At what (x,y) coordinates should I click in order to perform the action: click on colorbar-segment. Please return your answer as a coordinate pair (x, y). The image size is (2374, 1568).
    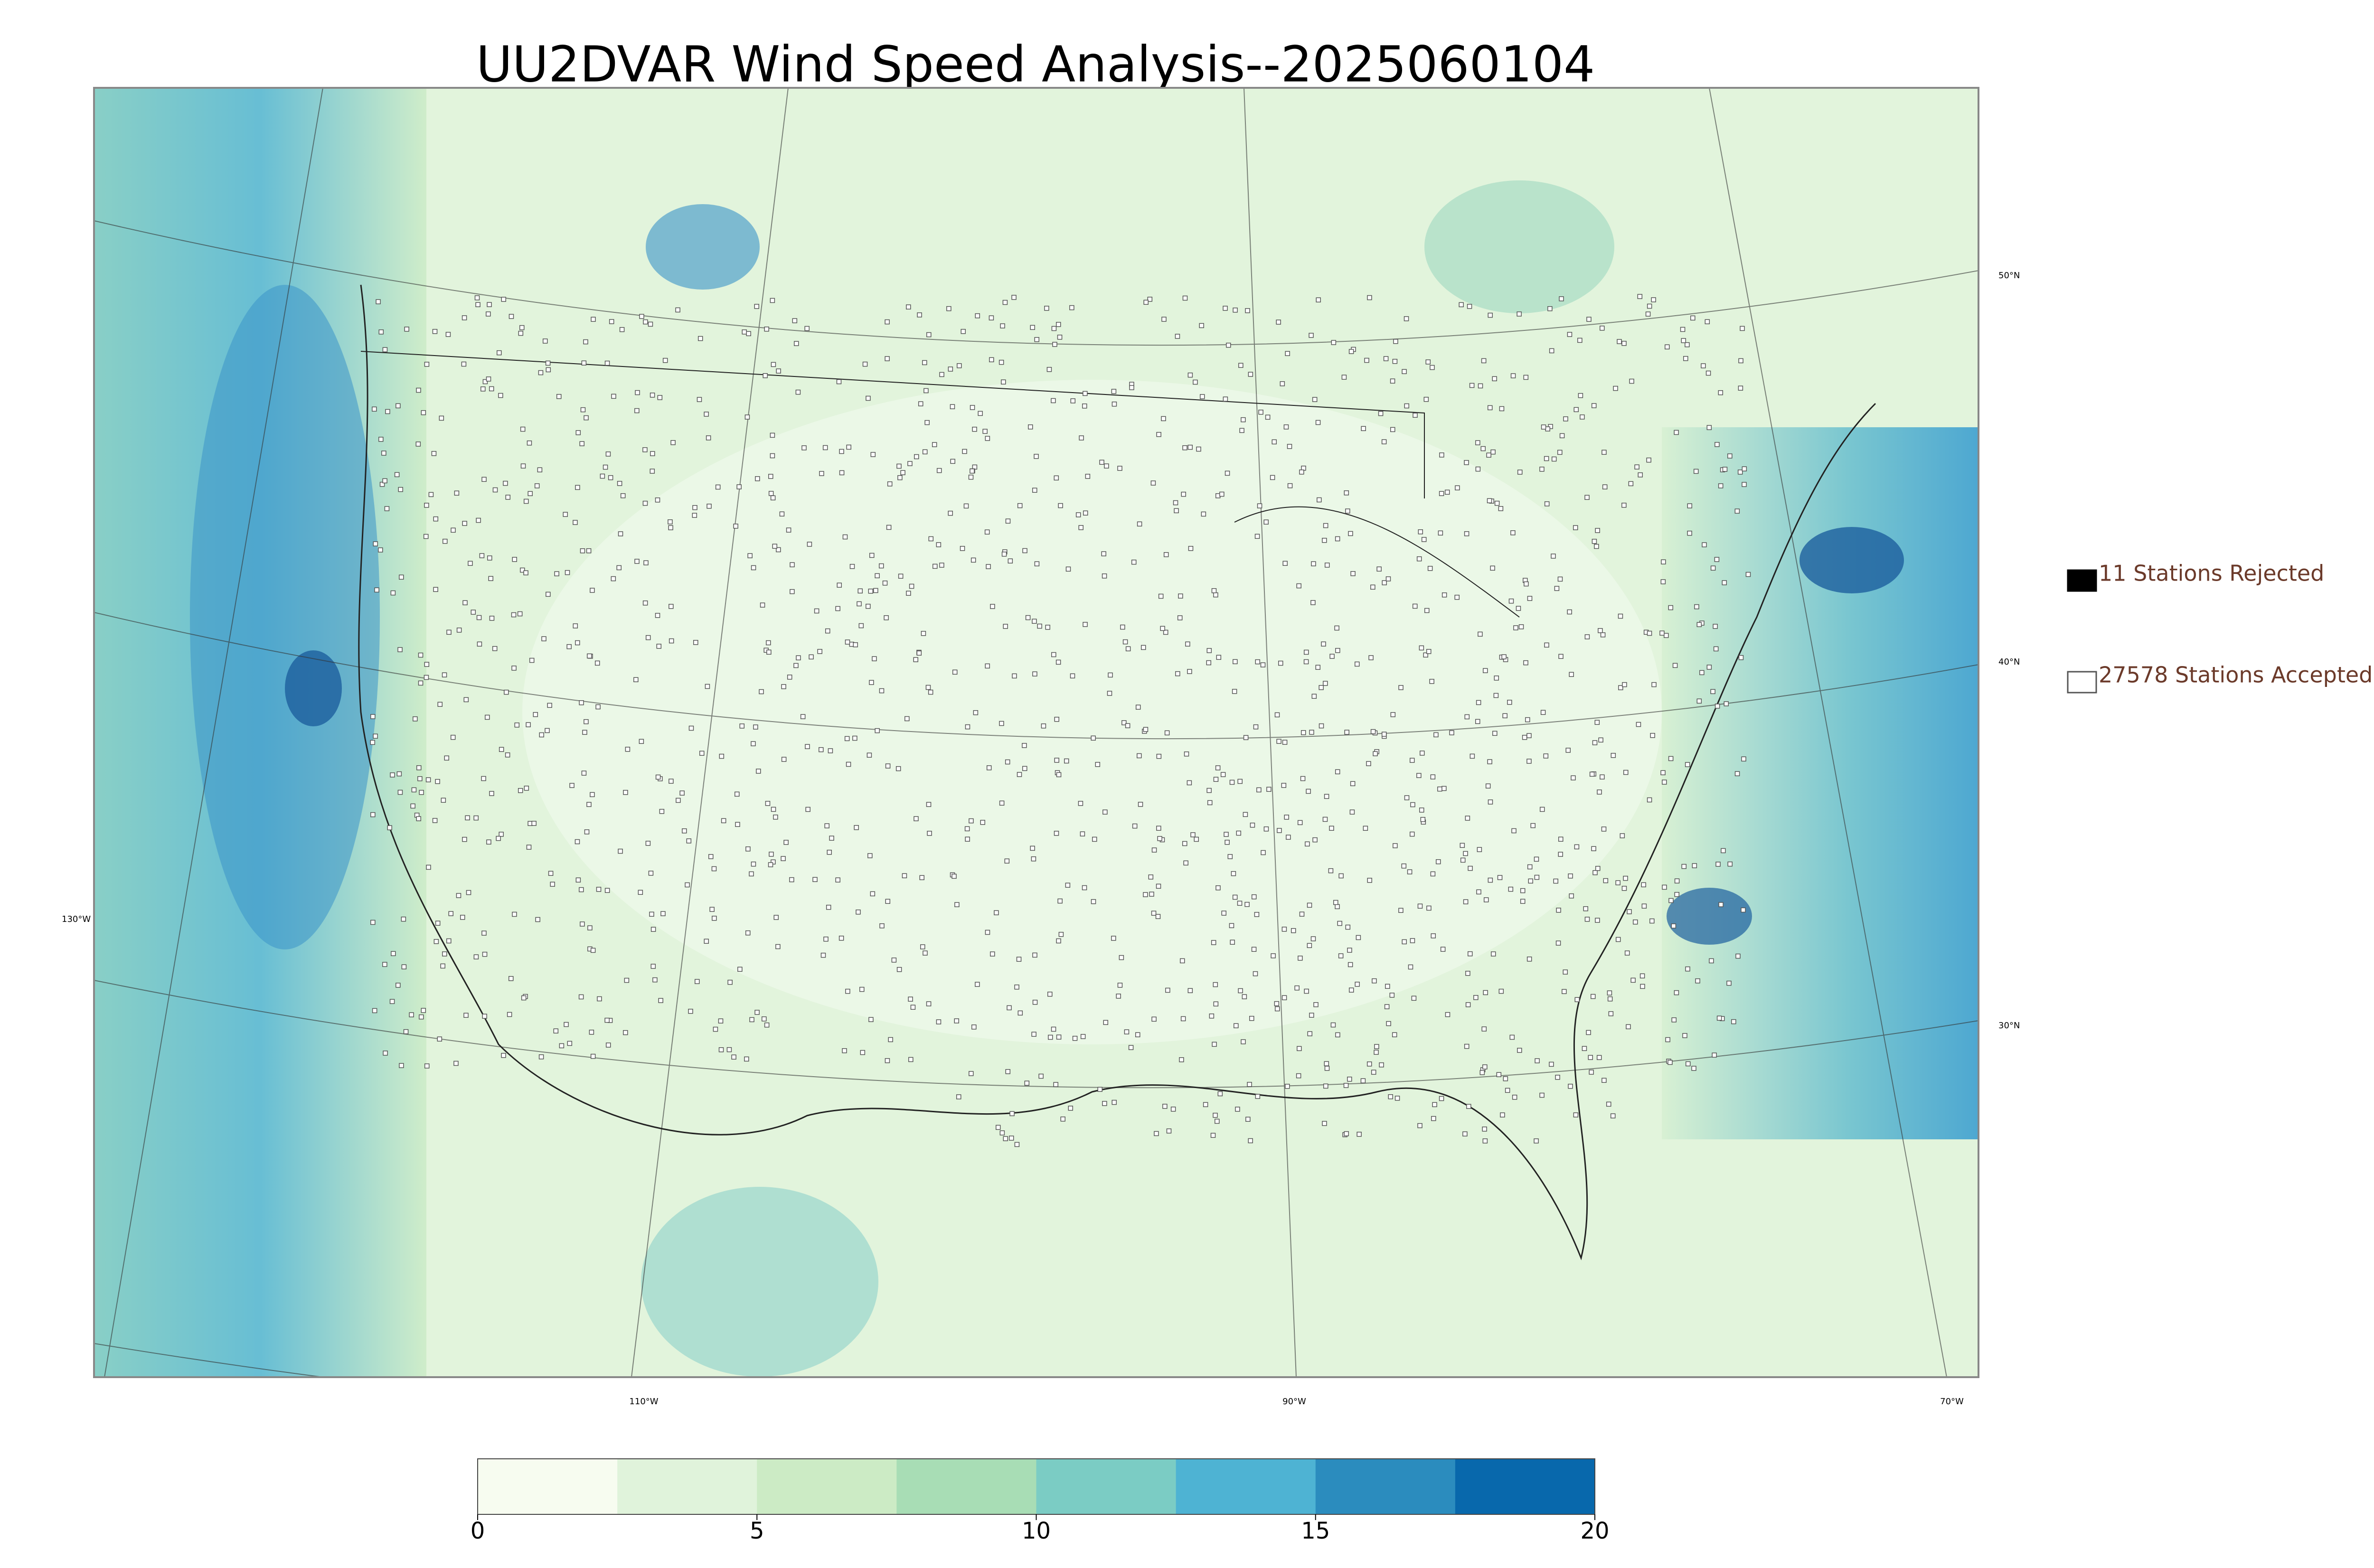
    Looking at the image, I should click on (687, 1486).